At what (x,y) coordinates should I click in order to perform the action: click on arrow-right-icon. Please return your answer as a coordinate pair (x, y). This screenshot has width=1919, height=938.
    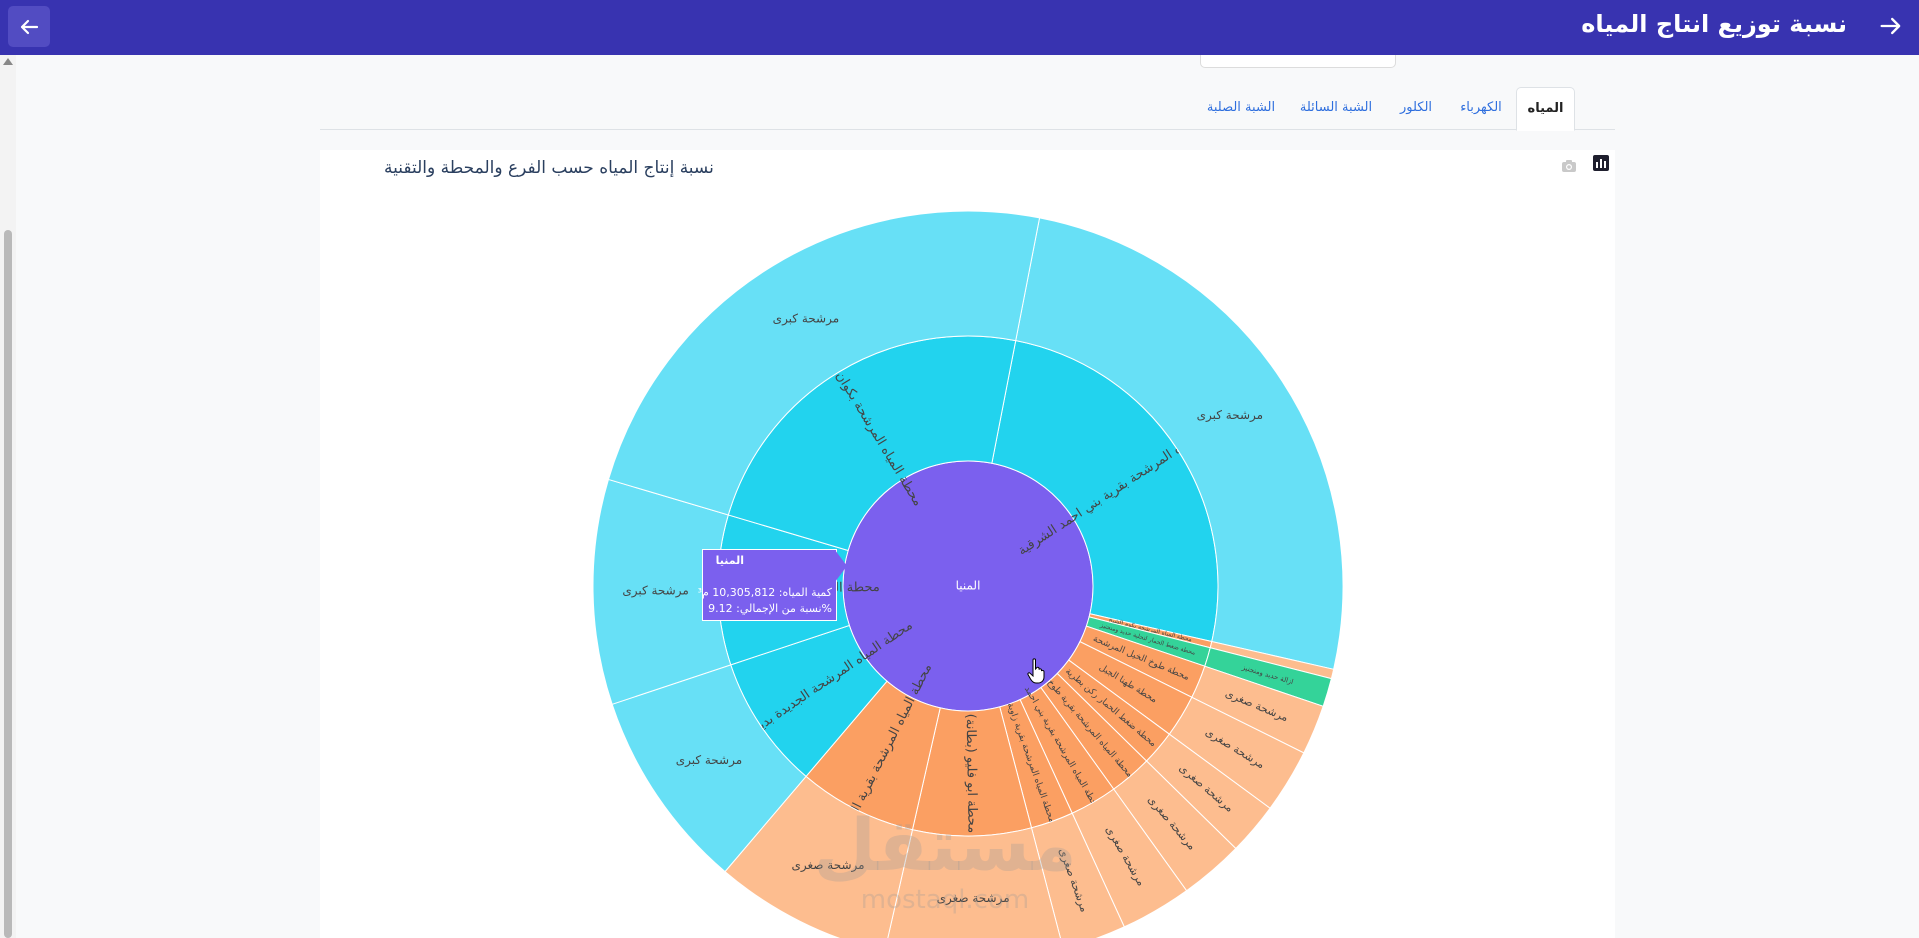
    Looking at the image, I should click on (1891, 26).